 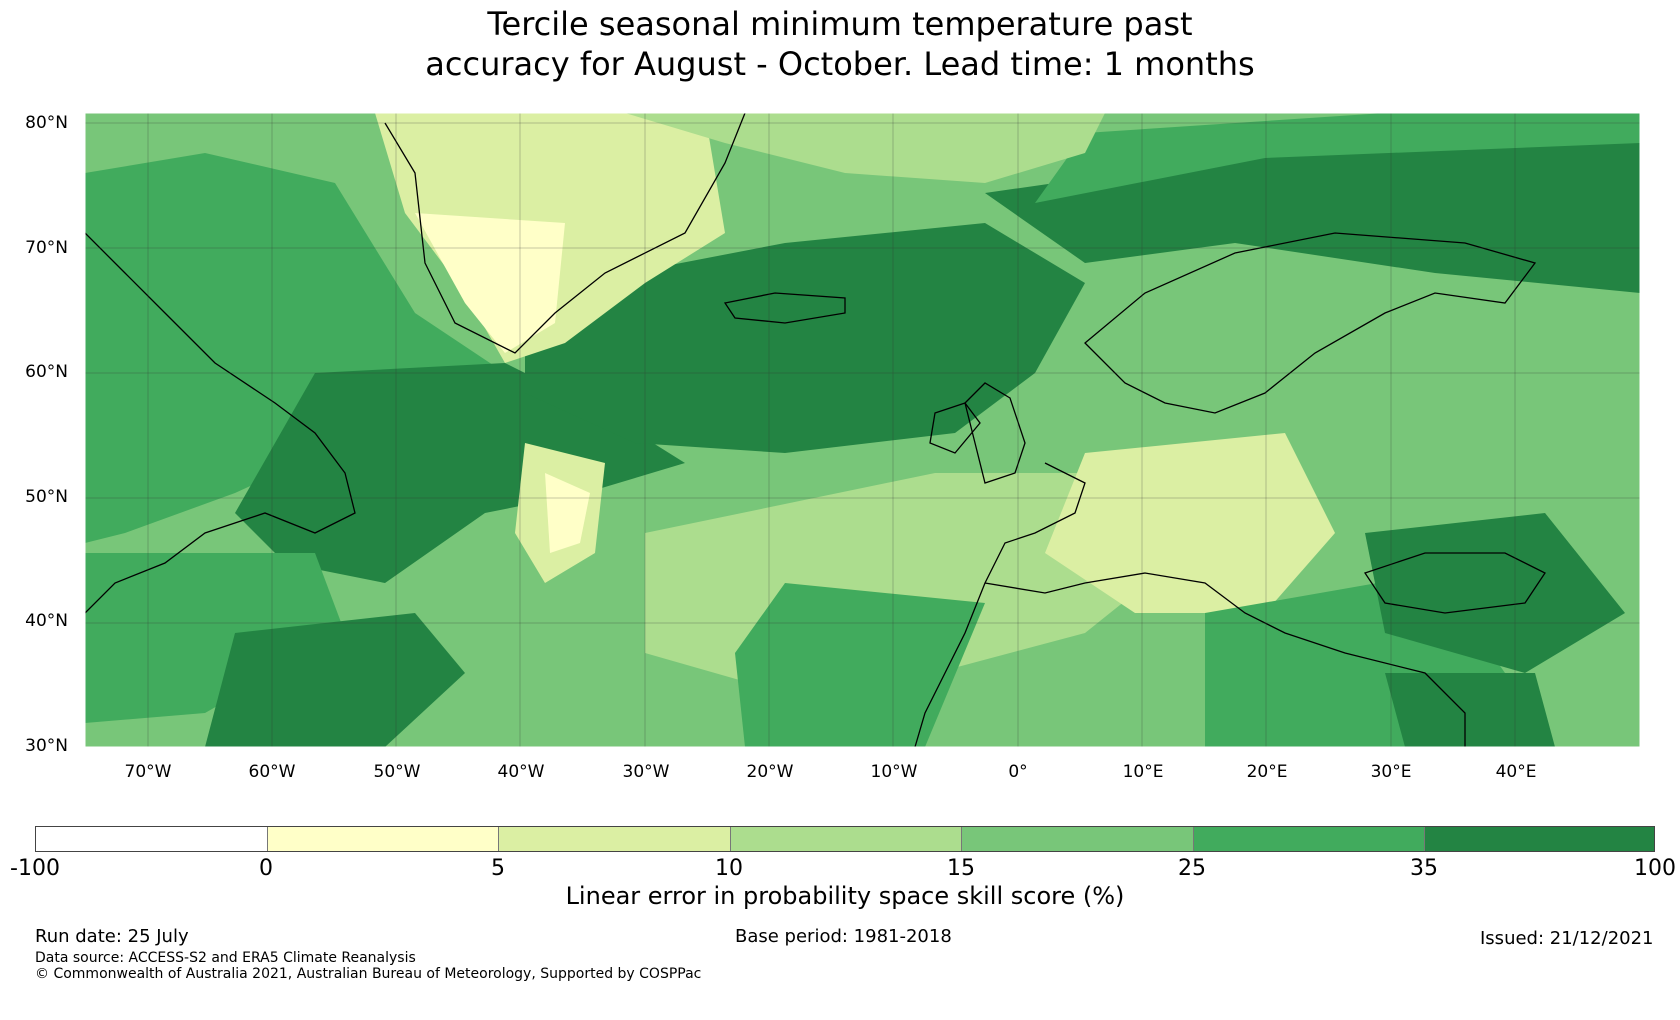 What do you see at coordinates (1470, 710) in the screenshot?
I see `region-levant` at bounding box center [1470, 710].